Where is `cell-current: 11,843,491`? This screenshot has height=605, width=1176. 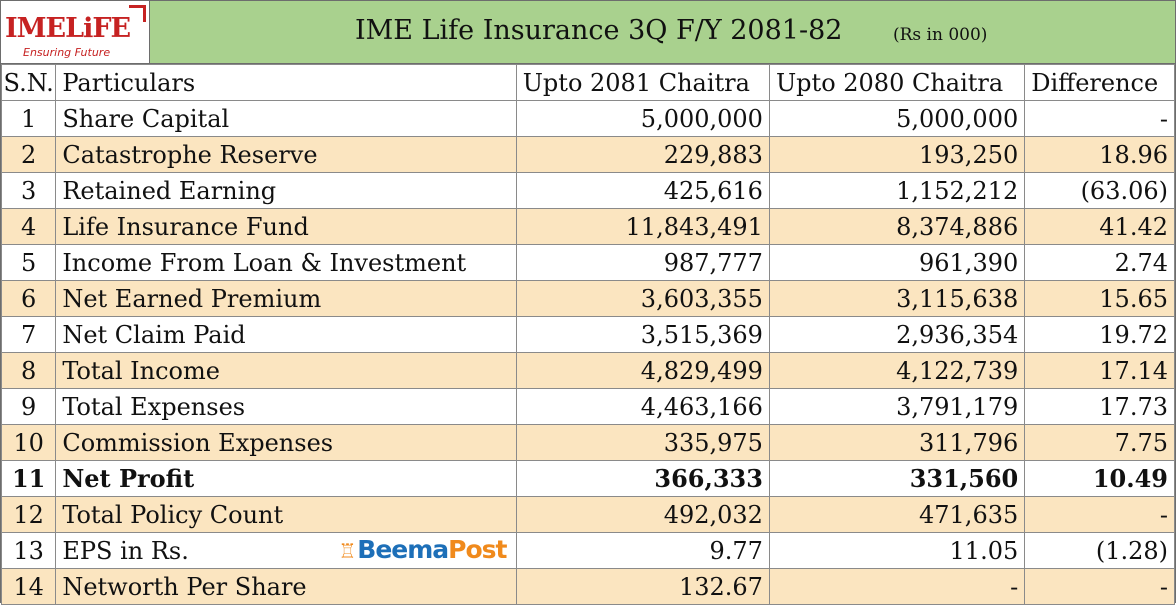
cell-current: 11,843,491 is located at coordinates (642, 226).